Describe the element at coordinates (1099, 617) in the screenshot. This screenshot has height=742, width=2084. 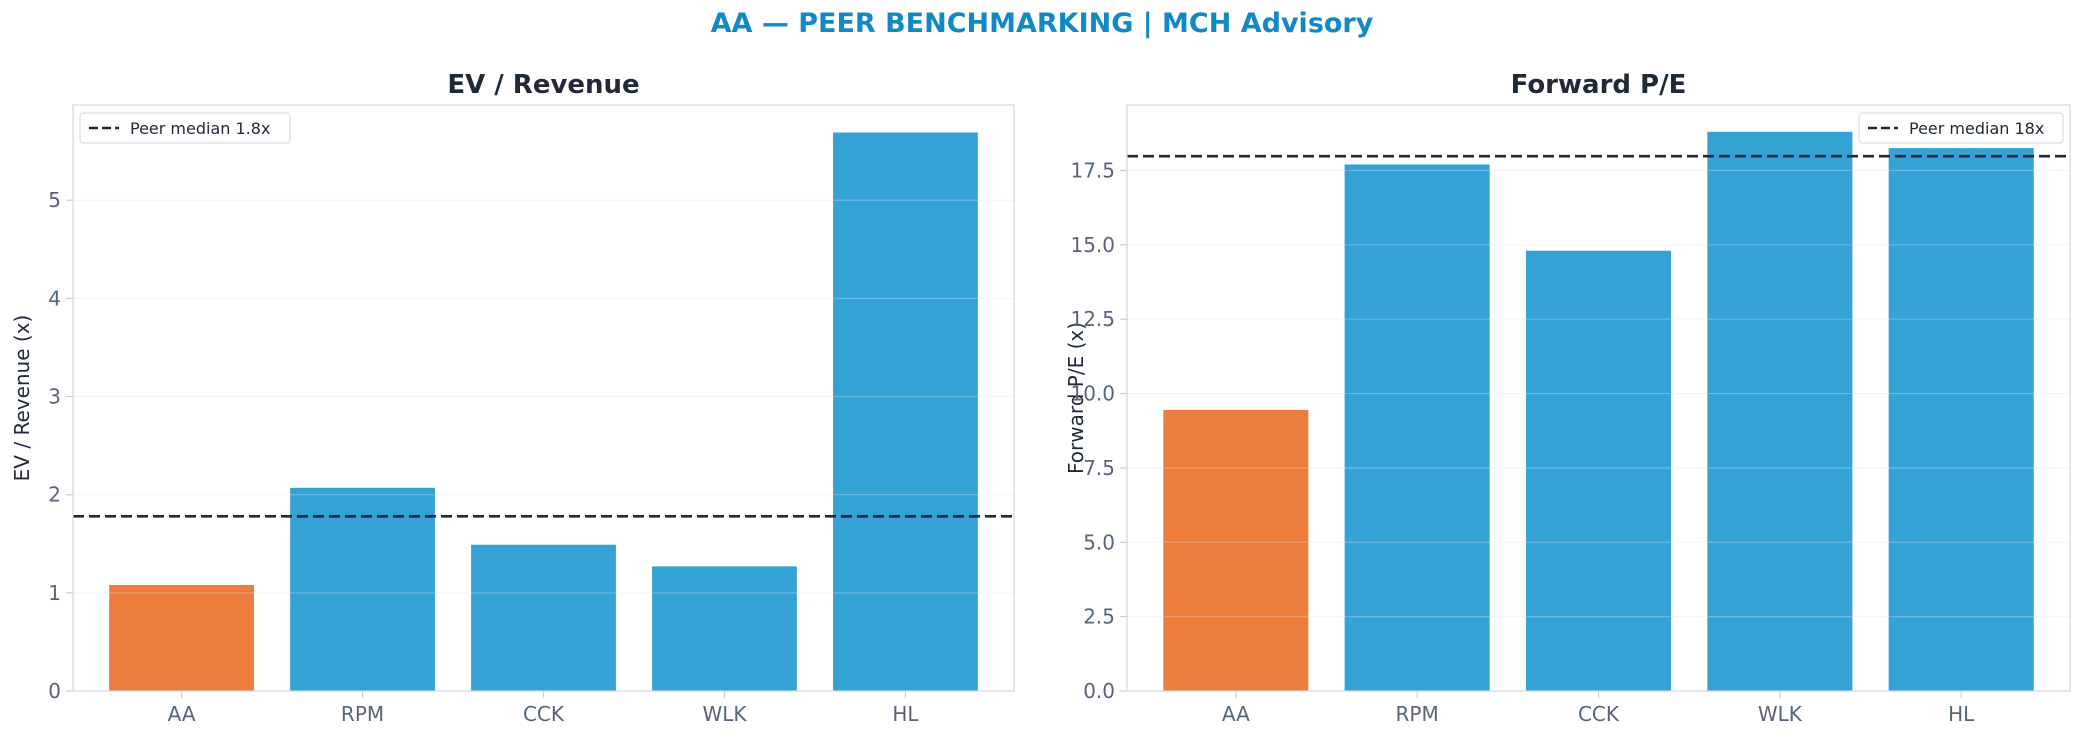
I see `y-tick-label: 2.5` at that location.